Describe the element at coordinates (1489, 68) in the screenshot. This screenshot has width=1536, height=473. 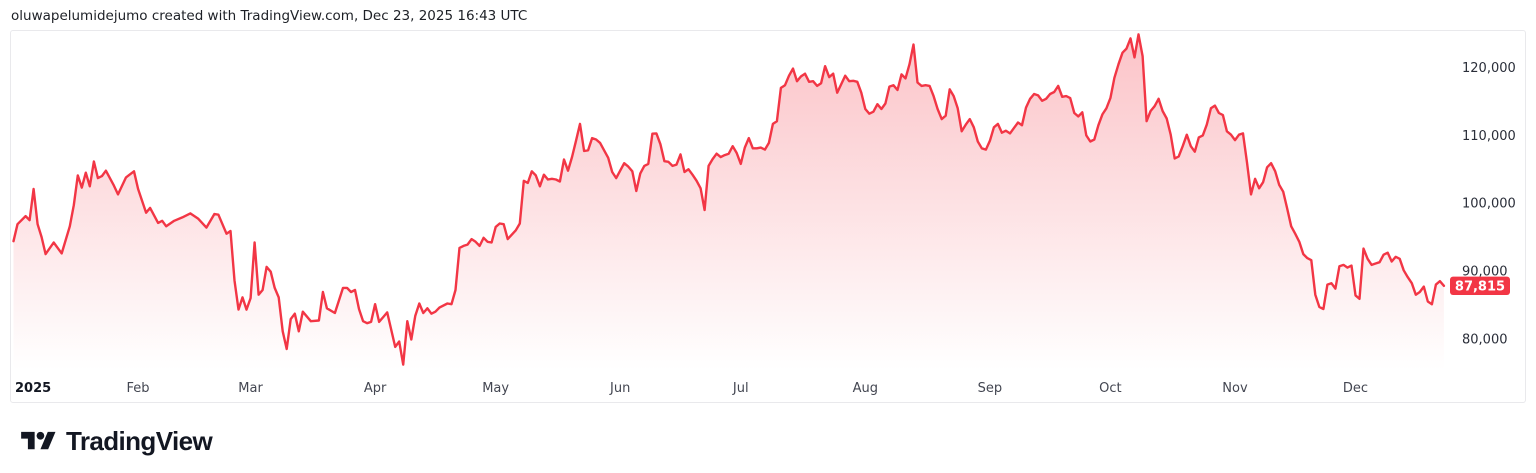
I see `y-axis-label: 120,000` at that location.